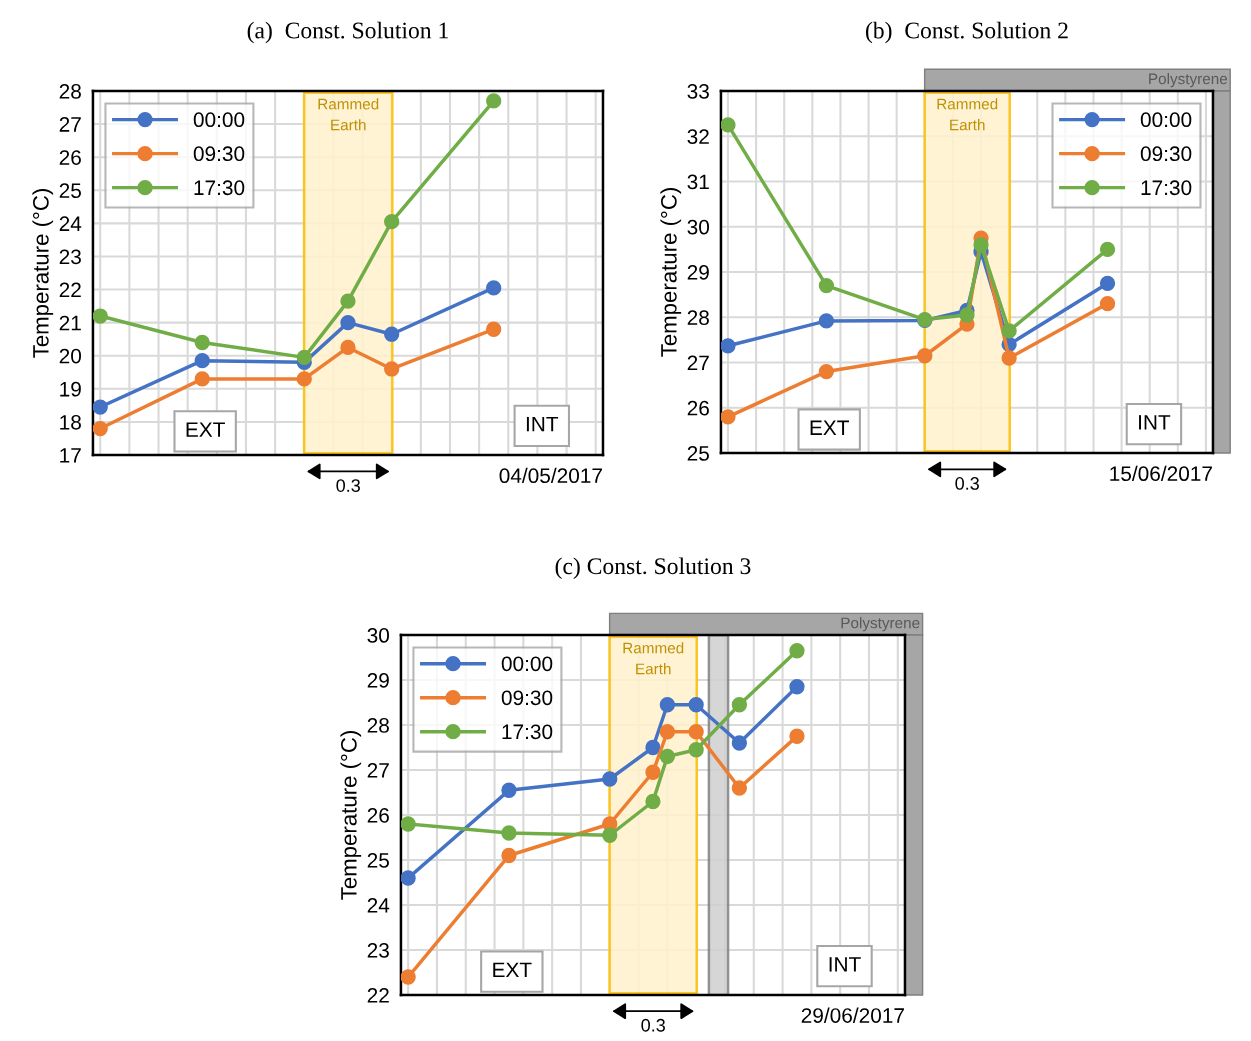 This screenshot has width=1251, height=1041. I want to click on y-tick-label: 33, so click(698, 91).